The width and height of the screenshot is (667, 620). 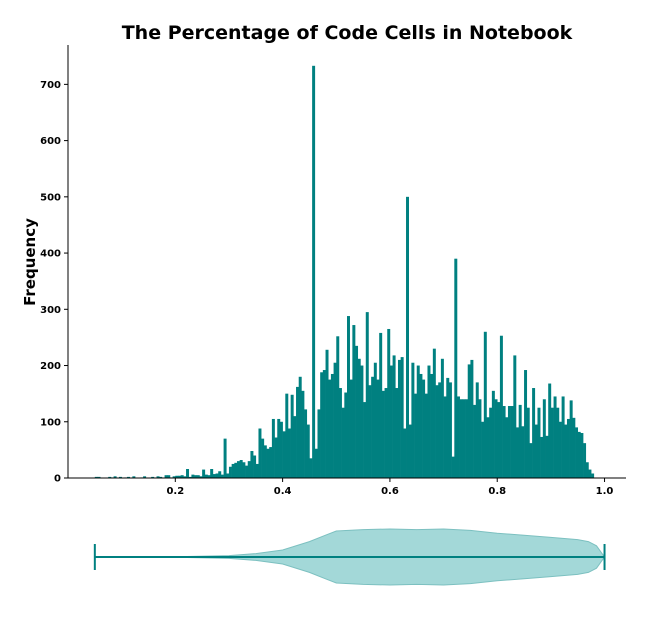 I want to click on x-tick-label: 0.8, so click(x=497, y=491).